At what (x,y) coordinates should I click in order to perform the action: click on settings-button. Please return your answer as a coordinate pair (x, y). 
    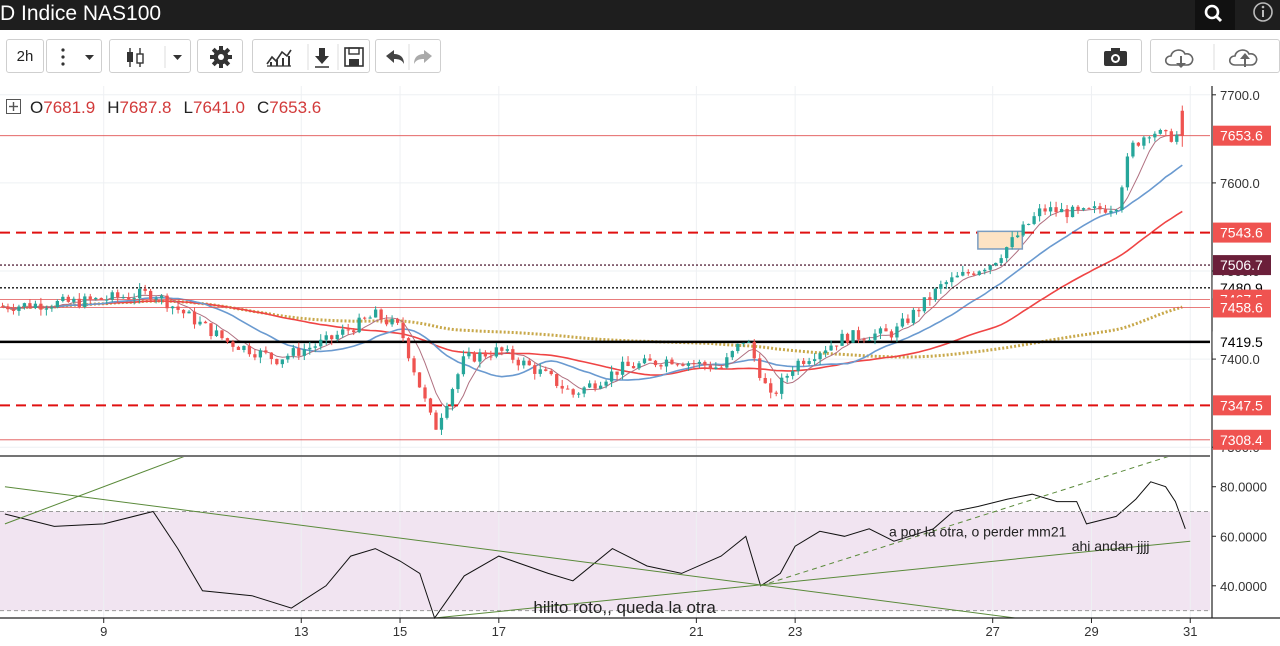
    Looking at the image, I should click on (220, 56).